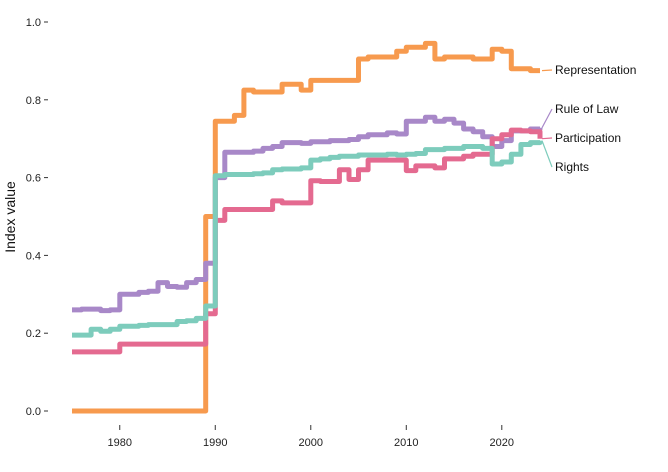  What do you see at coordinates (33, 101) in the screenshot?
I see `y-tick-label: 0.8` at bounding box center [33, 101].